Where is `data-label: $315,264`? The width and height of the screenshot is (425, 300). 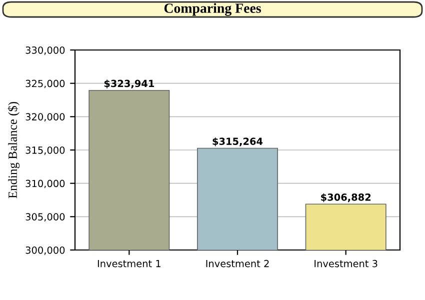
data-label: $315,264 is located at coordinates (237, 141).